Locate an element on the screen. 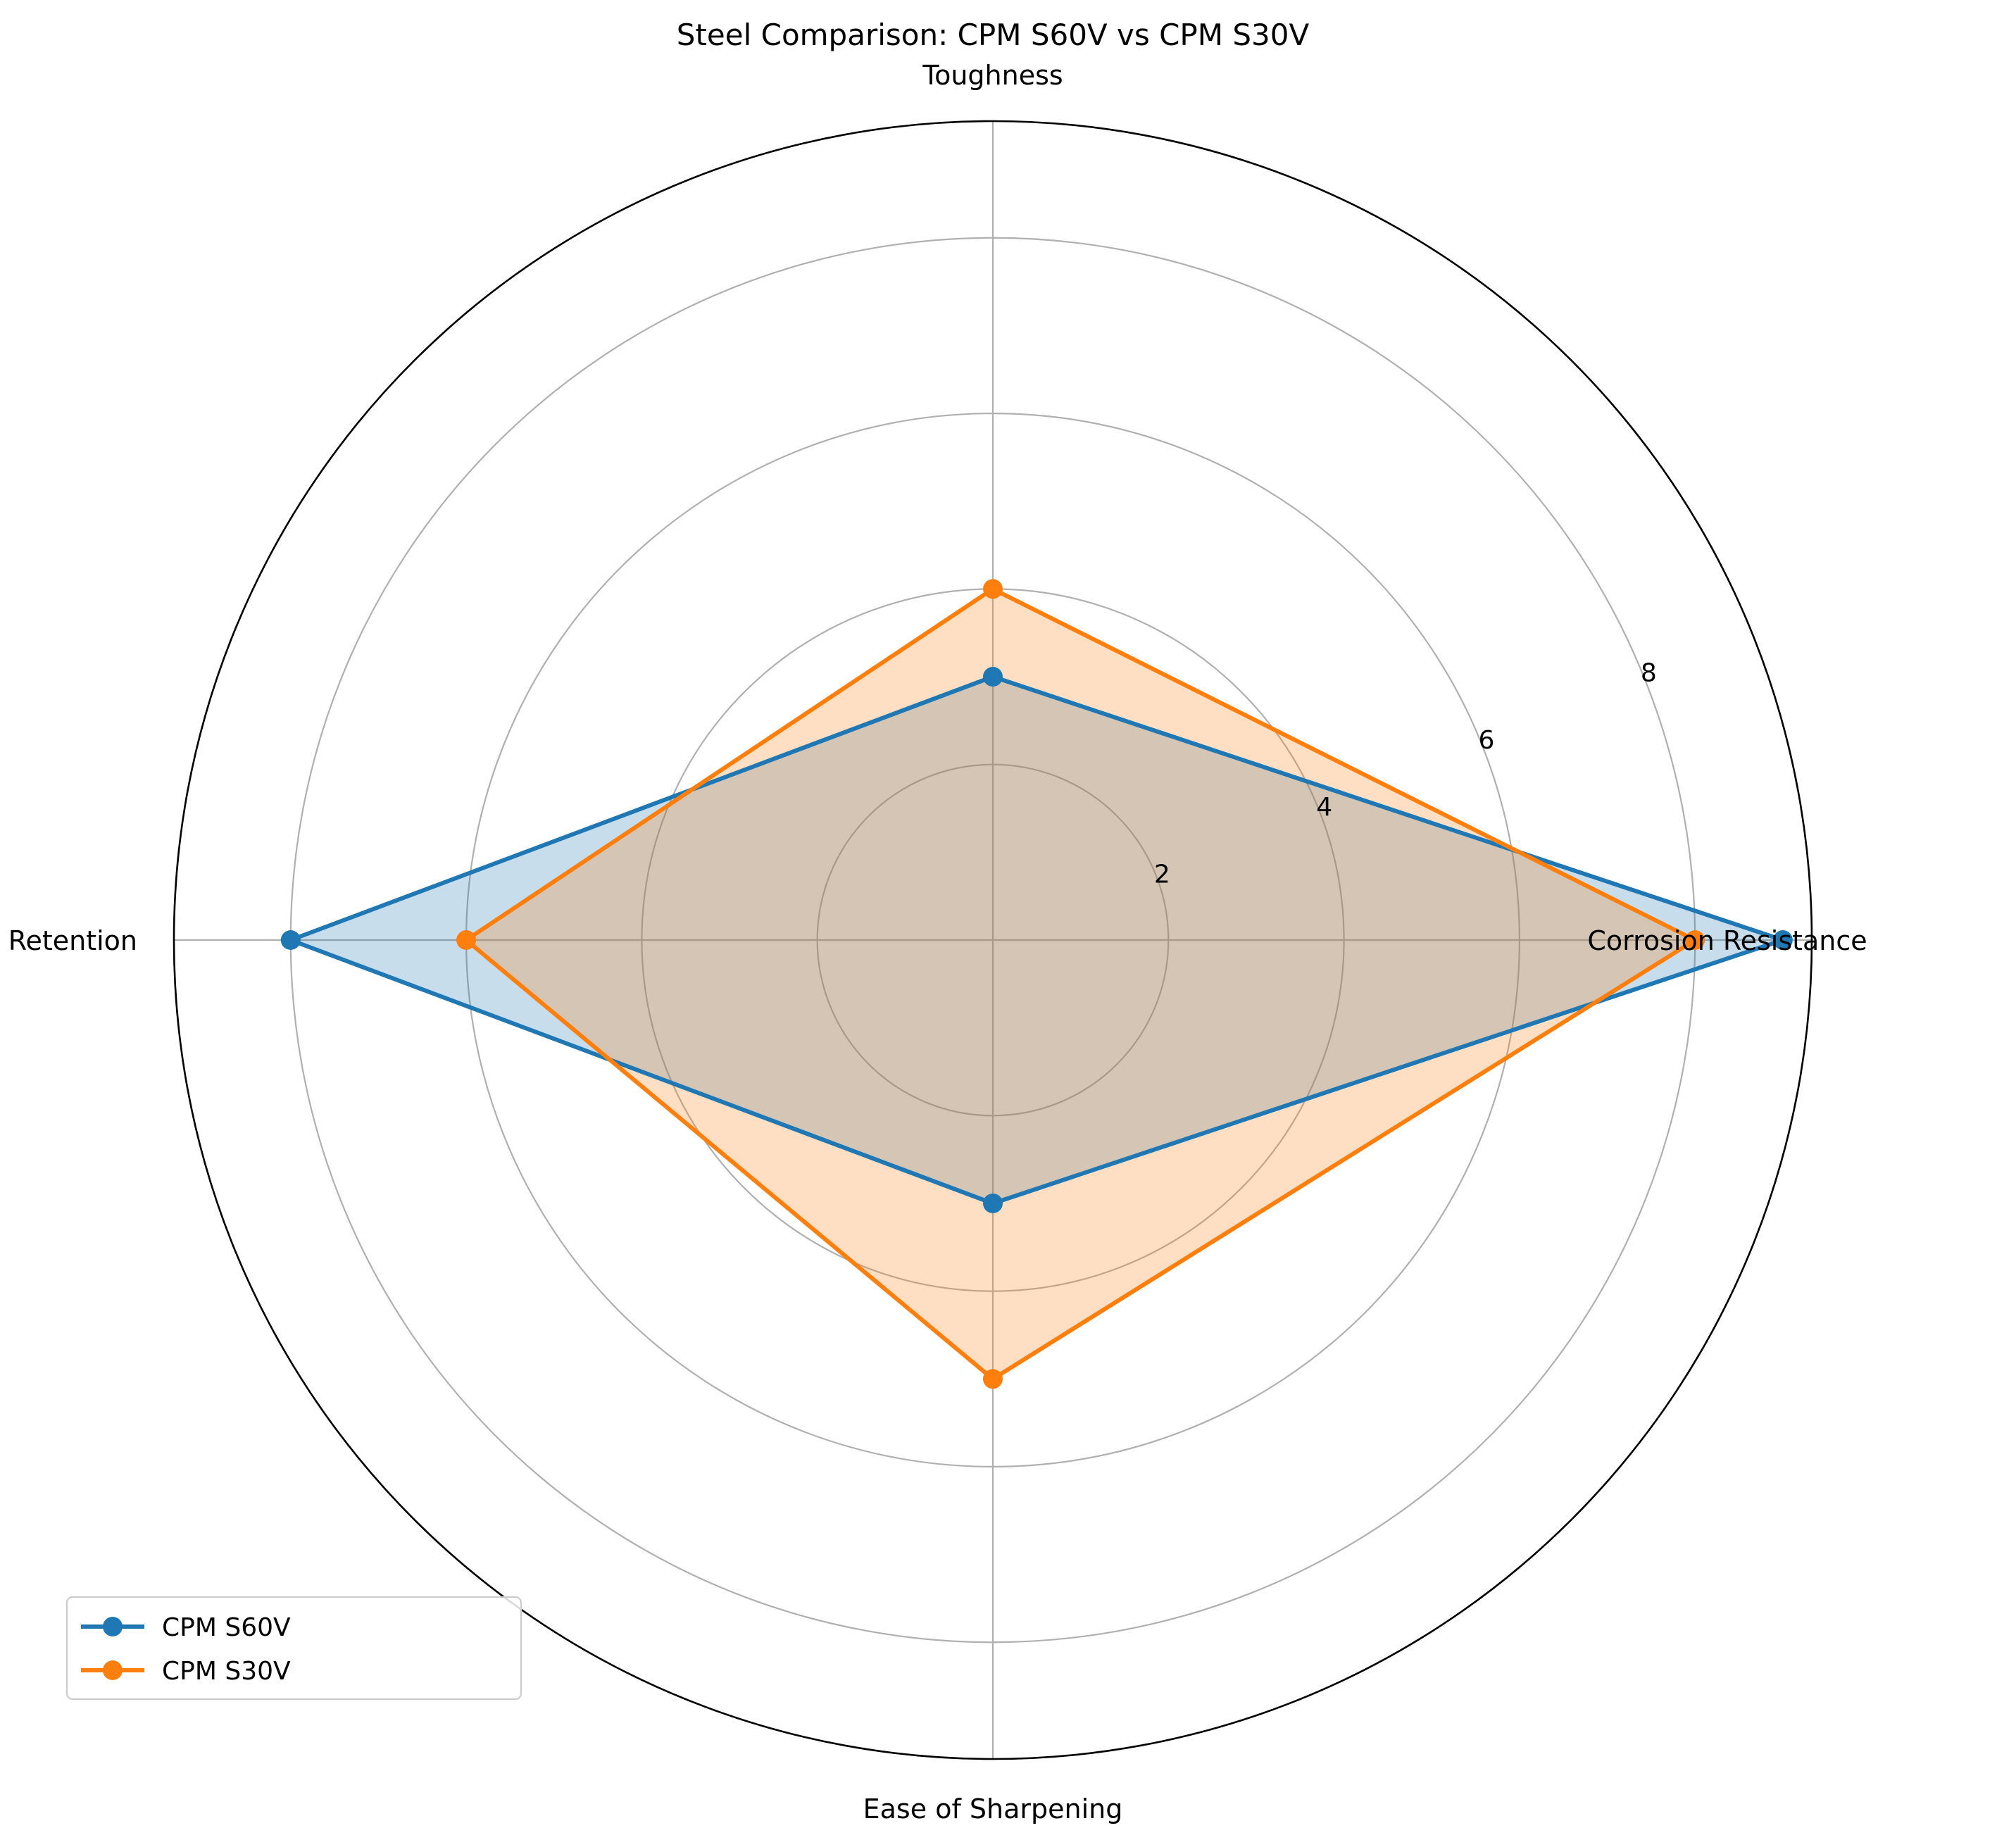 This screenshot has width=2016, height=1828. chart-legend: CPM S60V CPM S30V is located at coordinates (293, 1649).